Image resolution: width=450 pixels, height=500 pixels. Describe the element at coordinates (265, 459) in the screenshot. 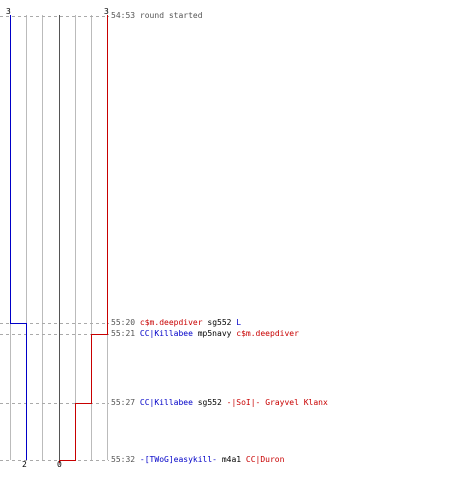

I see `victim-name: CC|Duron` at that location.